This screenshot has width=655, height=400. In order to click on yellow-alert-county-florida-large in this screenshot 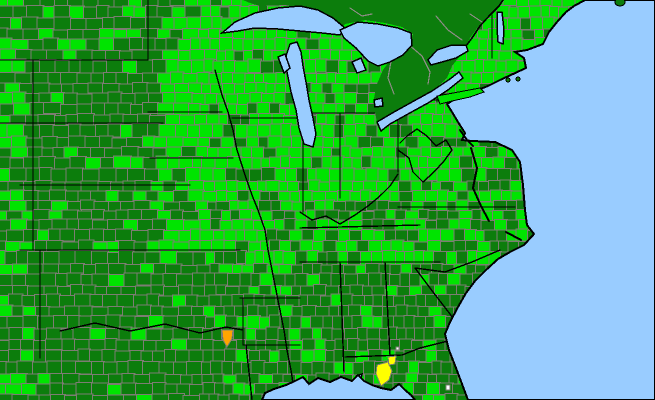, I will do `click(384, 374)`.